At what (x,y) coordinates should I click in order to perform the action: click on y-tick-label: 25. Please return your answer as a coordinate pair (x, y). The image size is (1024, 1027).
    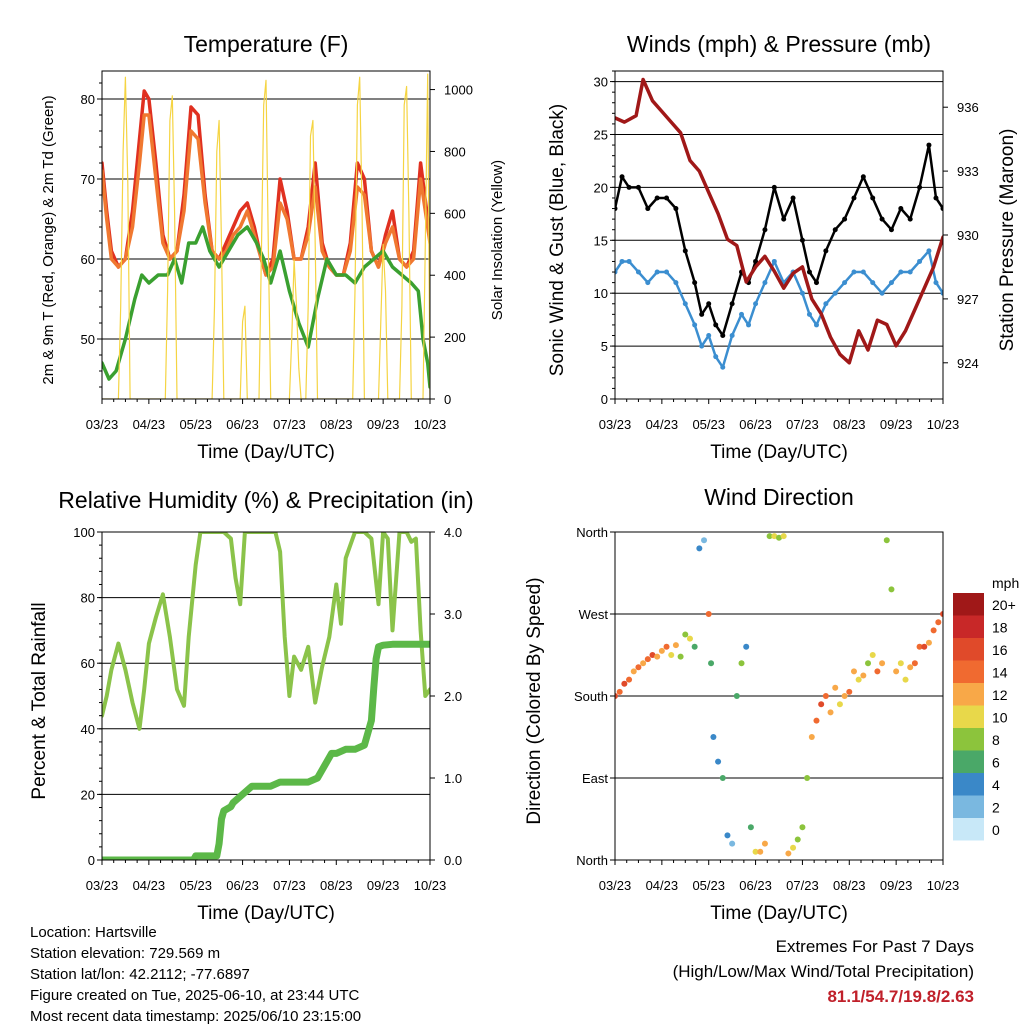
    Looking at the image, I should click on (601, 134).